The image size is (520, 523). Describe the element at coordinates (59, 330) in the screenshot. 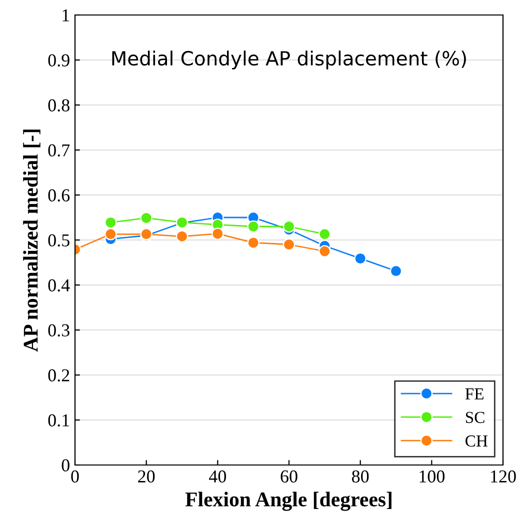

I see `y-tick-label: 0.3` at that location.